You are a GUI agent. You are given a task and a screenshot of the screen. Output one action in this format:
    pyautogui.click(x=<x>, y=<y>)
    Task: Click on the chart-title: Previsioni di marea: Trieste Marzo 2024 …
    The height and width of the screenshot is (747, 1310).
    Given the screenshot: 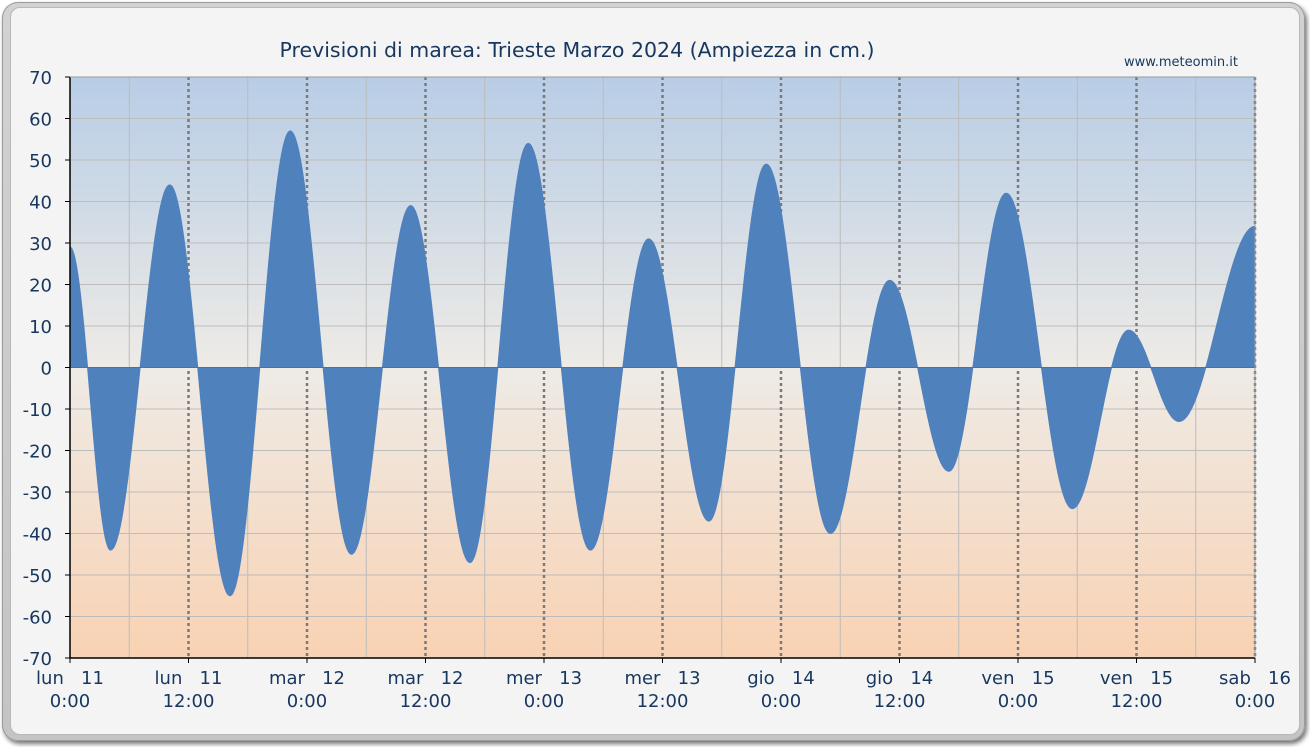 What is the action you would take?
    pyautogui.click(x=576, y=50)
    